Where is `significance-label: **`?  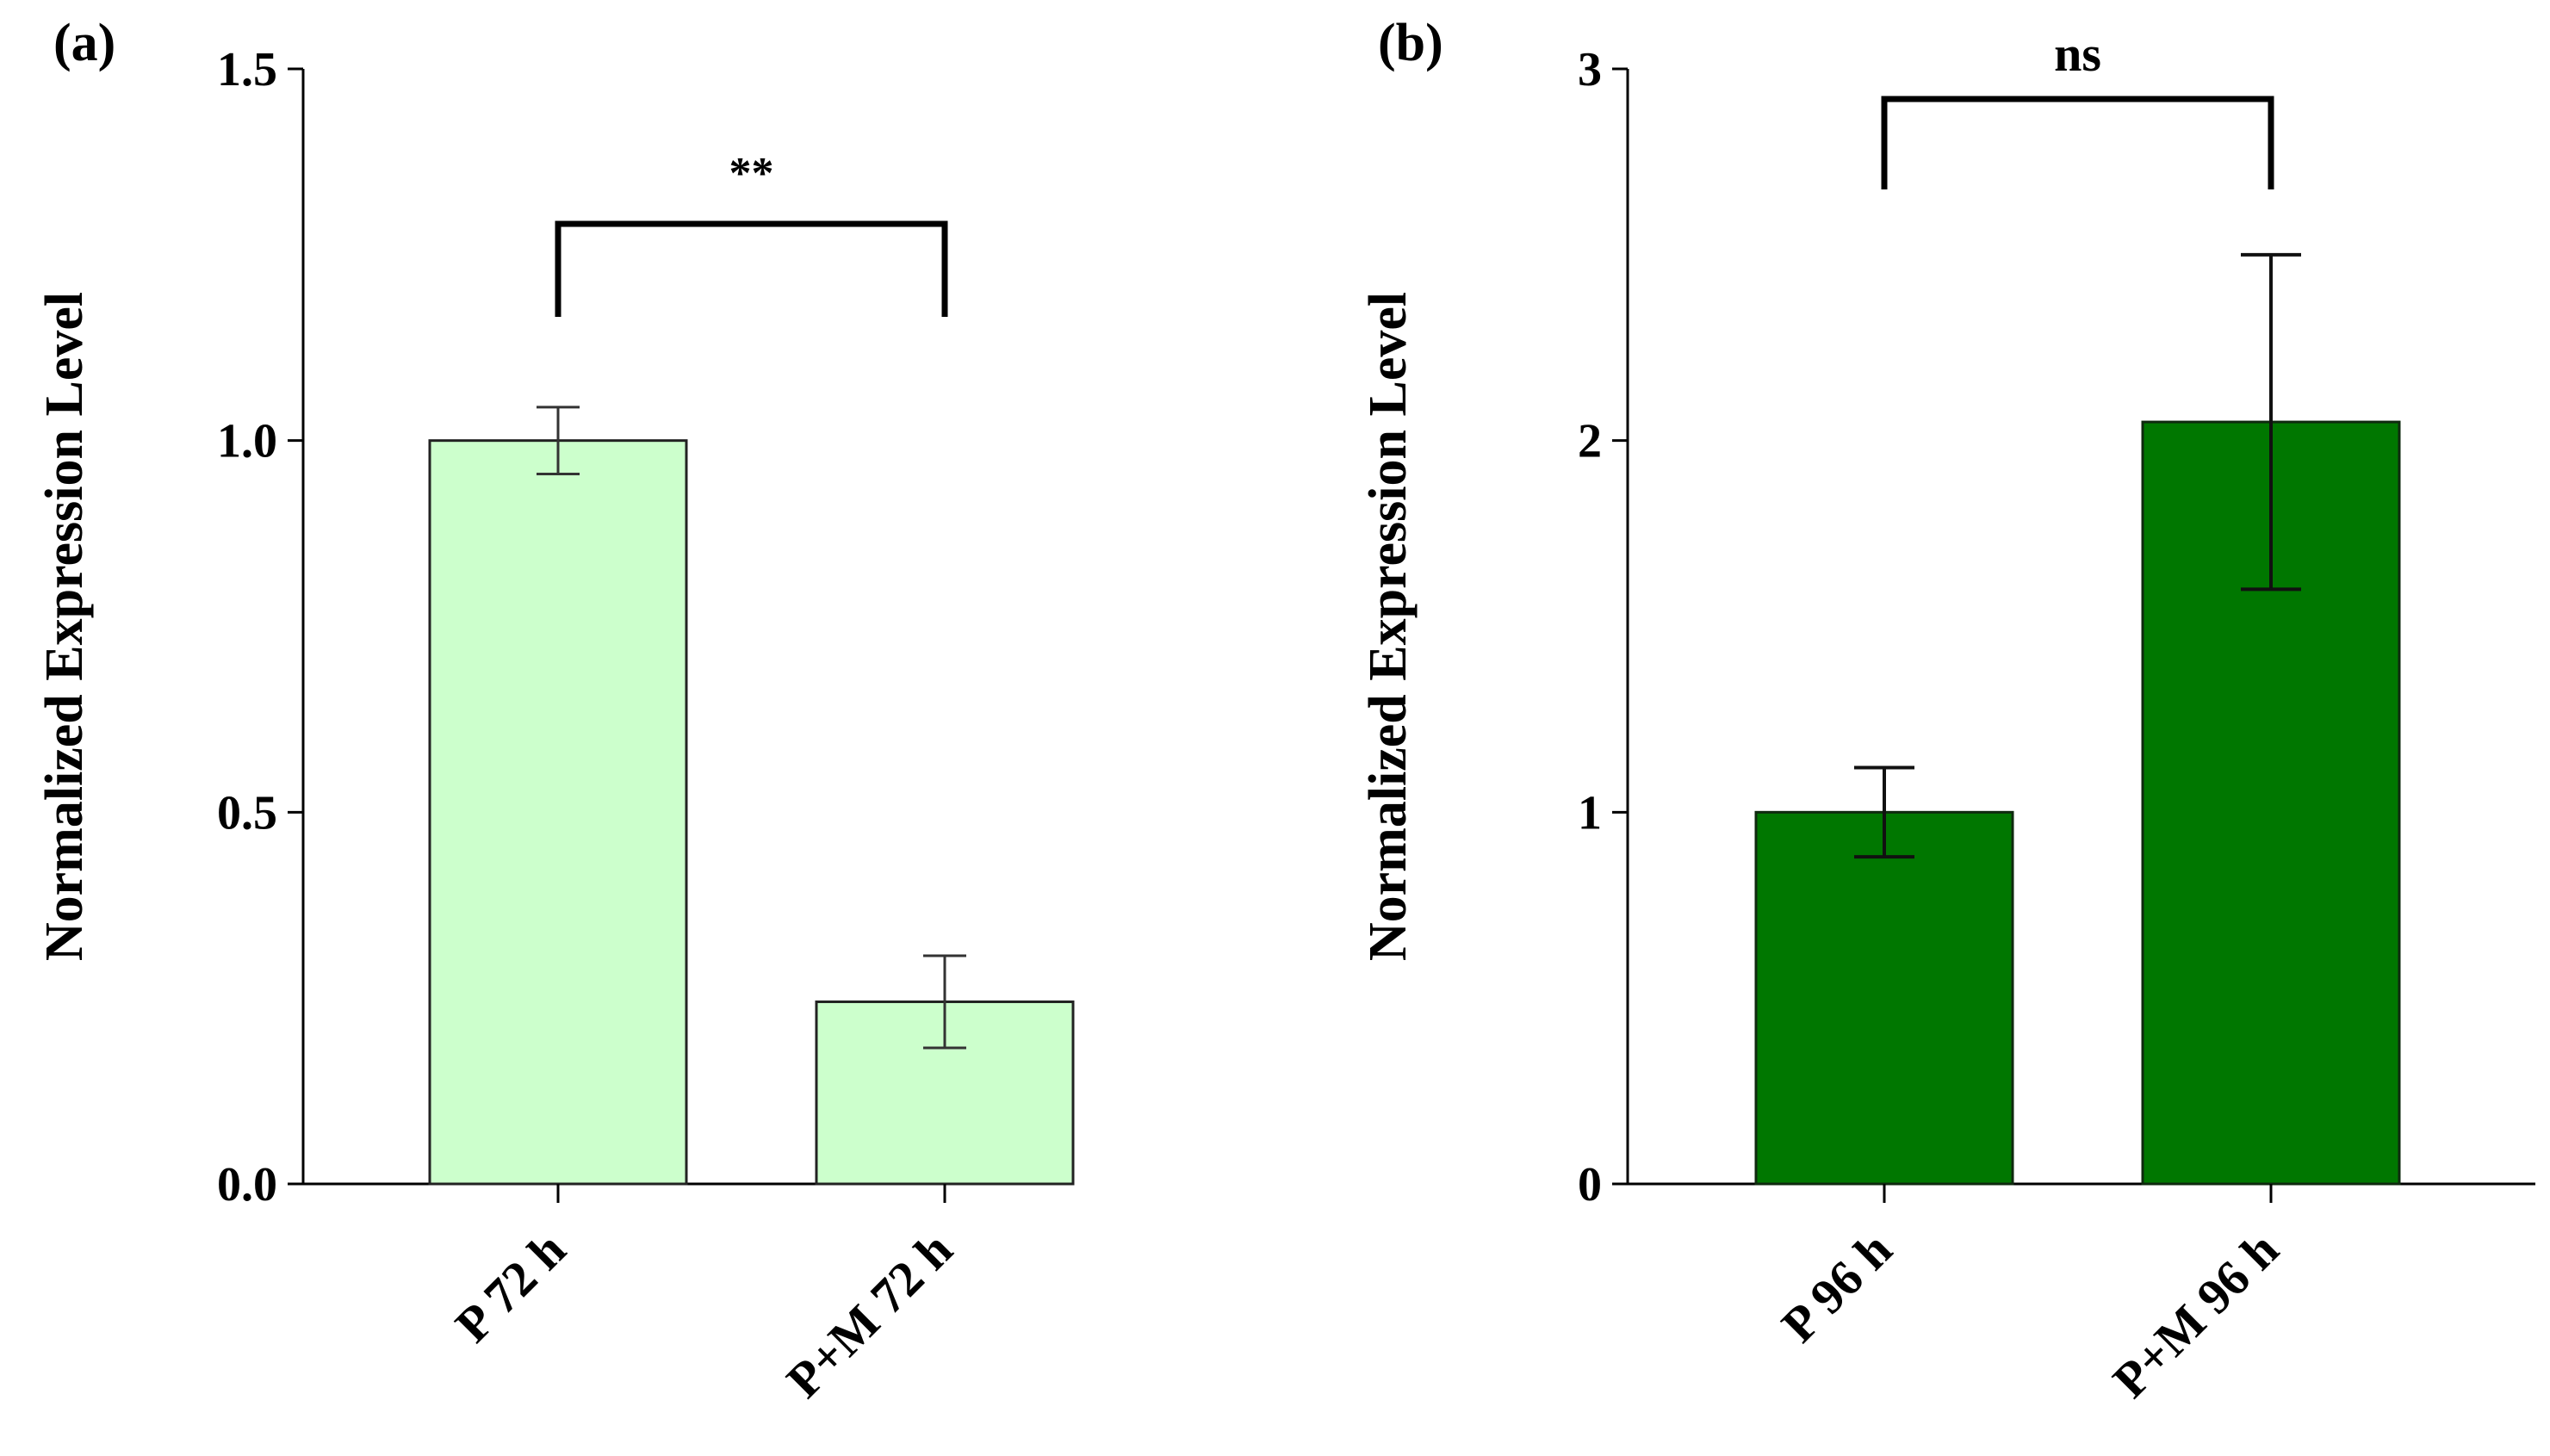 significance-label: ** is located at coordinates (751, 174).